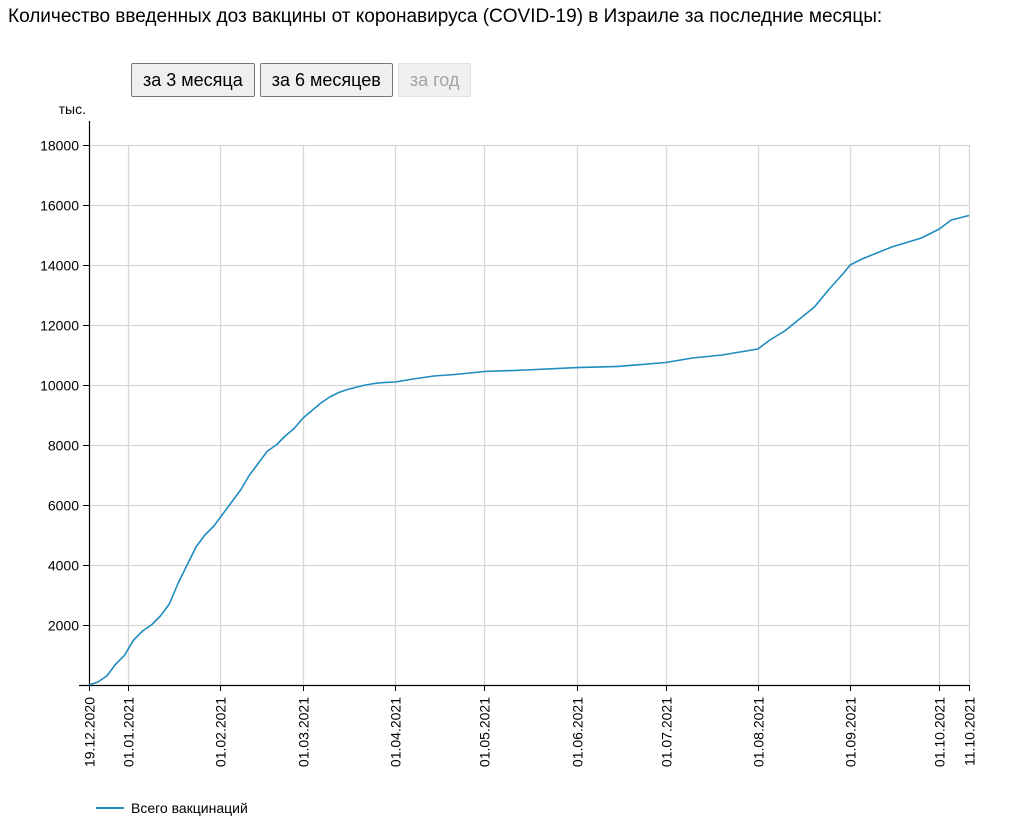 The image size is (1017, 830). What do you see at coordinates (63, 566) in the screenshot?
I see `y-tick-label: 4000` at bounding box center [63, 566].